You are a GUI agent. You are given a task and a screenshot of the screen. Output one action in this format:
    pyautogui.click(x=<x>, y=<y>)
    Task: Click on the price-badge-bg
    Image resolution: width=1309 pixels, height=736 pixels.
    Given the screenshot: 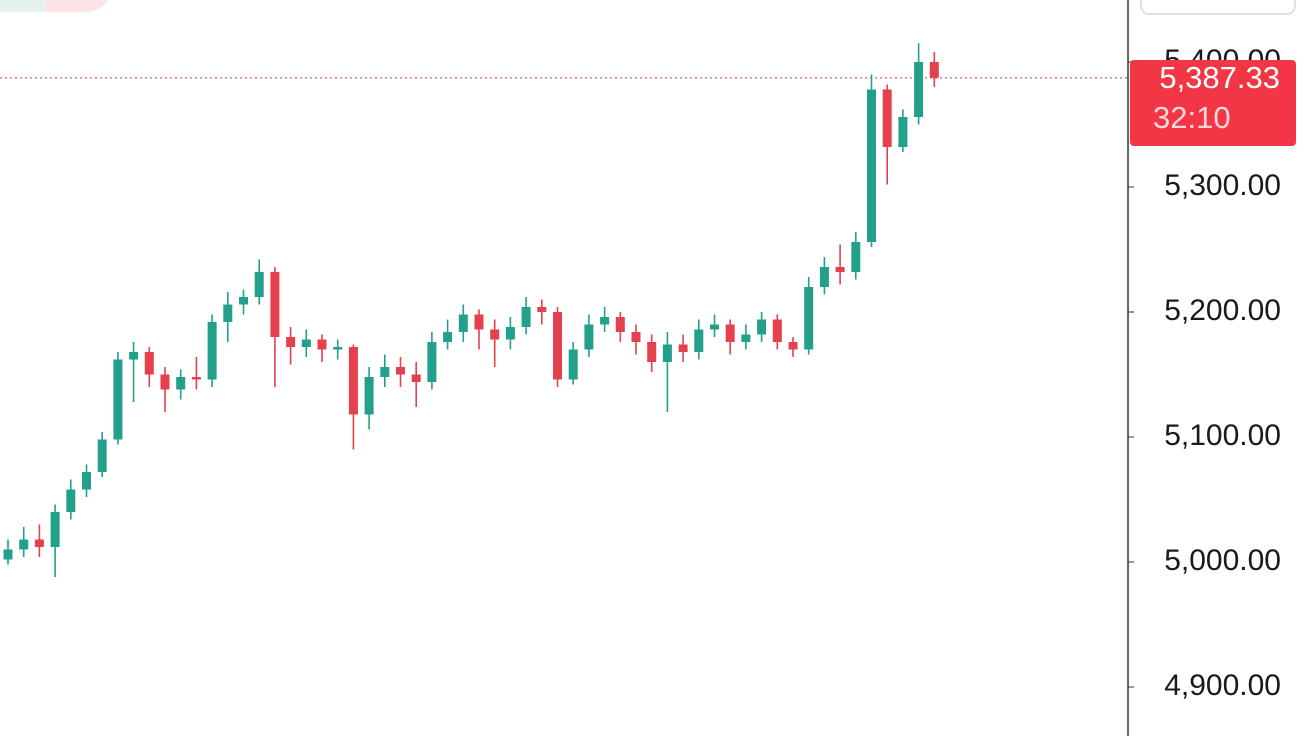 What is the action you would take?
    pyautogui.click(x=1213, y=103)
    